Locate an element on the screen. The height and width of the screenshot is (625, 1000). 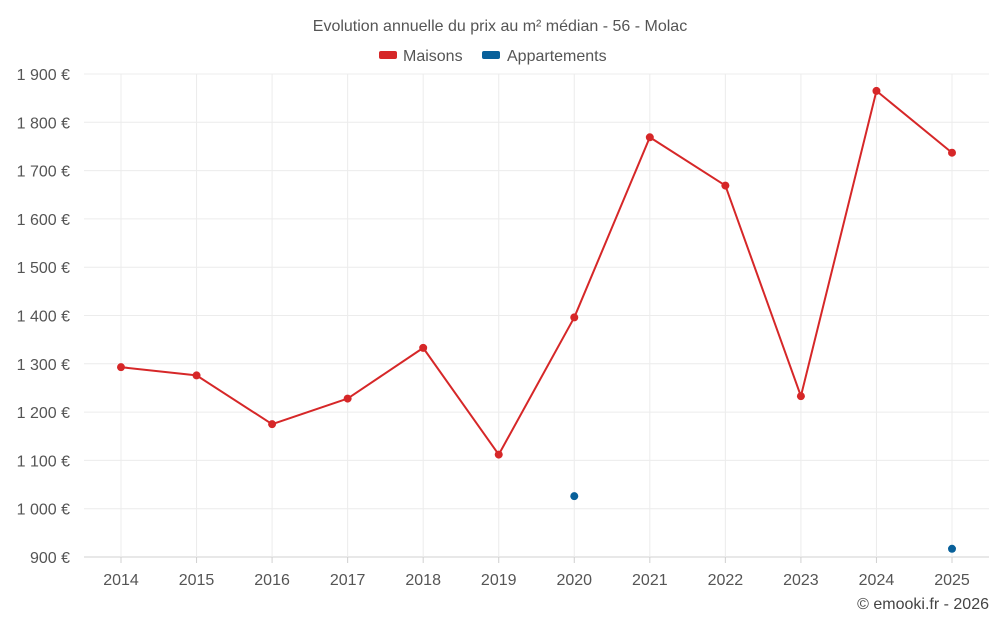
legend-swatch-appartements is located at coordinates (491, 55).